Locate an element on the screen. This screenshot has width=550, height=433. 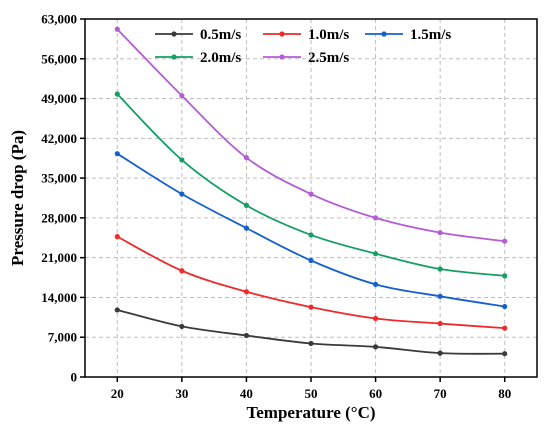
y-axis-title: Pressure drop (Pa) is located at coordinates (17, 198).